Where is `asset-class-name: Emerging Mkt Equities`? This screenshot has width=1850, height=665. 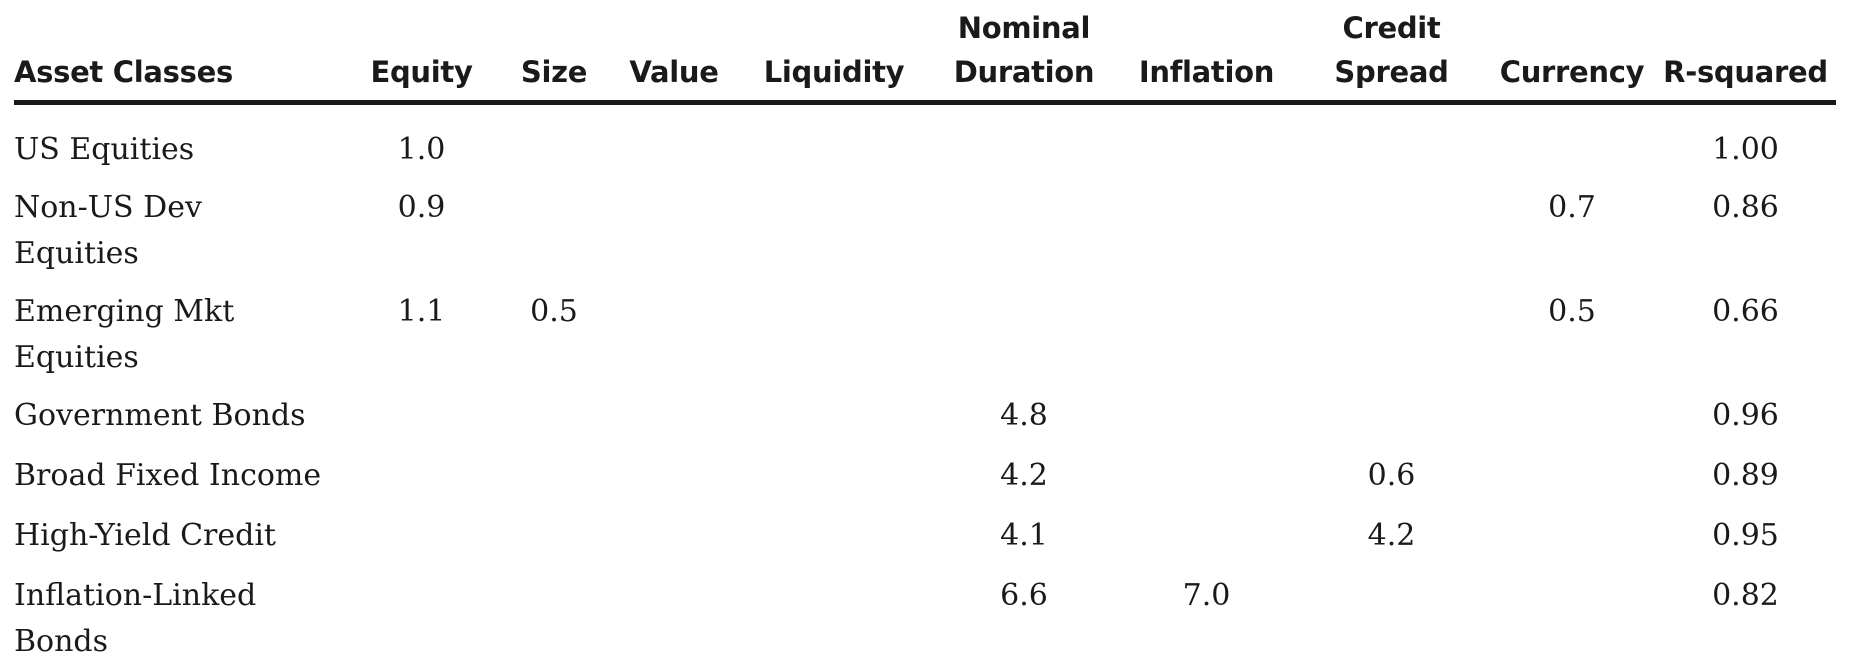
asset-class-name: Emerging Mkt Equities is located at coordinates (179, 329).